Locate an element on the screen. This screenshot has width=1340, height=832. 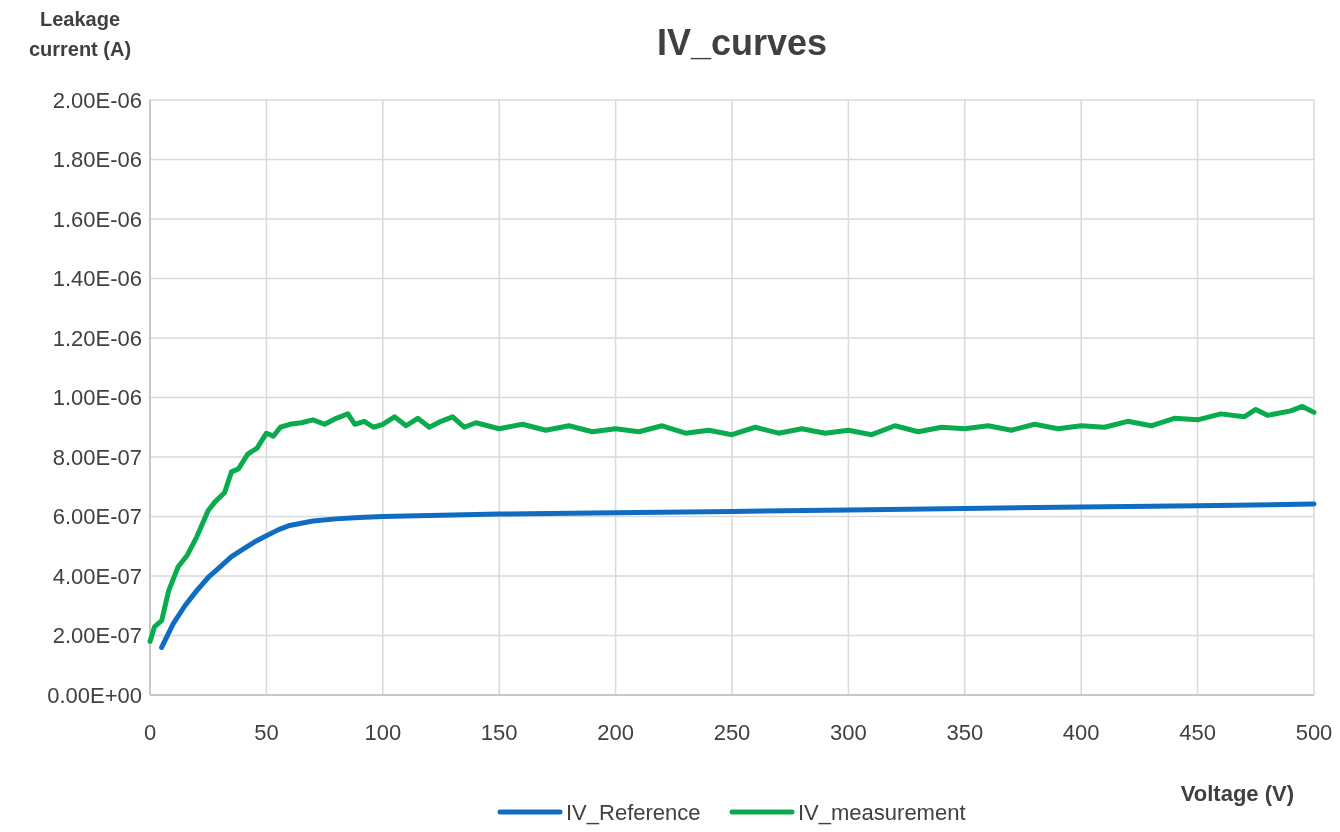
x-tick-label: 200 is located at coordinates (615, 732).